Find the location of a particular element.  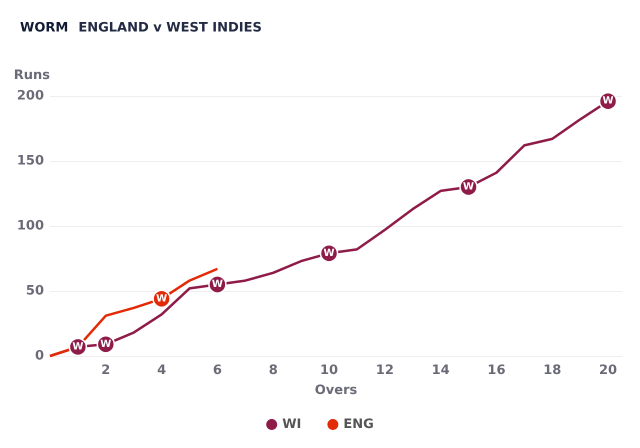

y-tick-label: 100 is located at coordinates (30, 226).